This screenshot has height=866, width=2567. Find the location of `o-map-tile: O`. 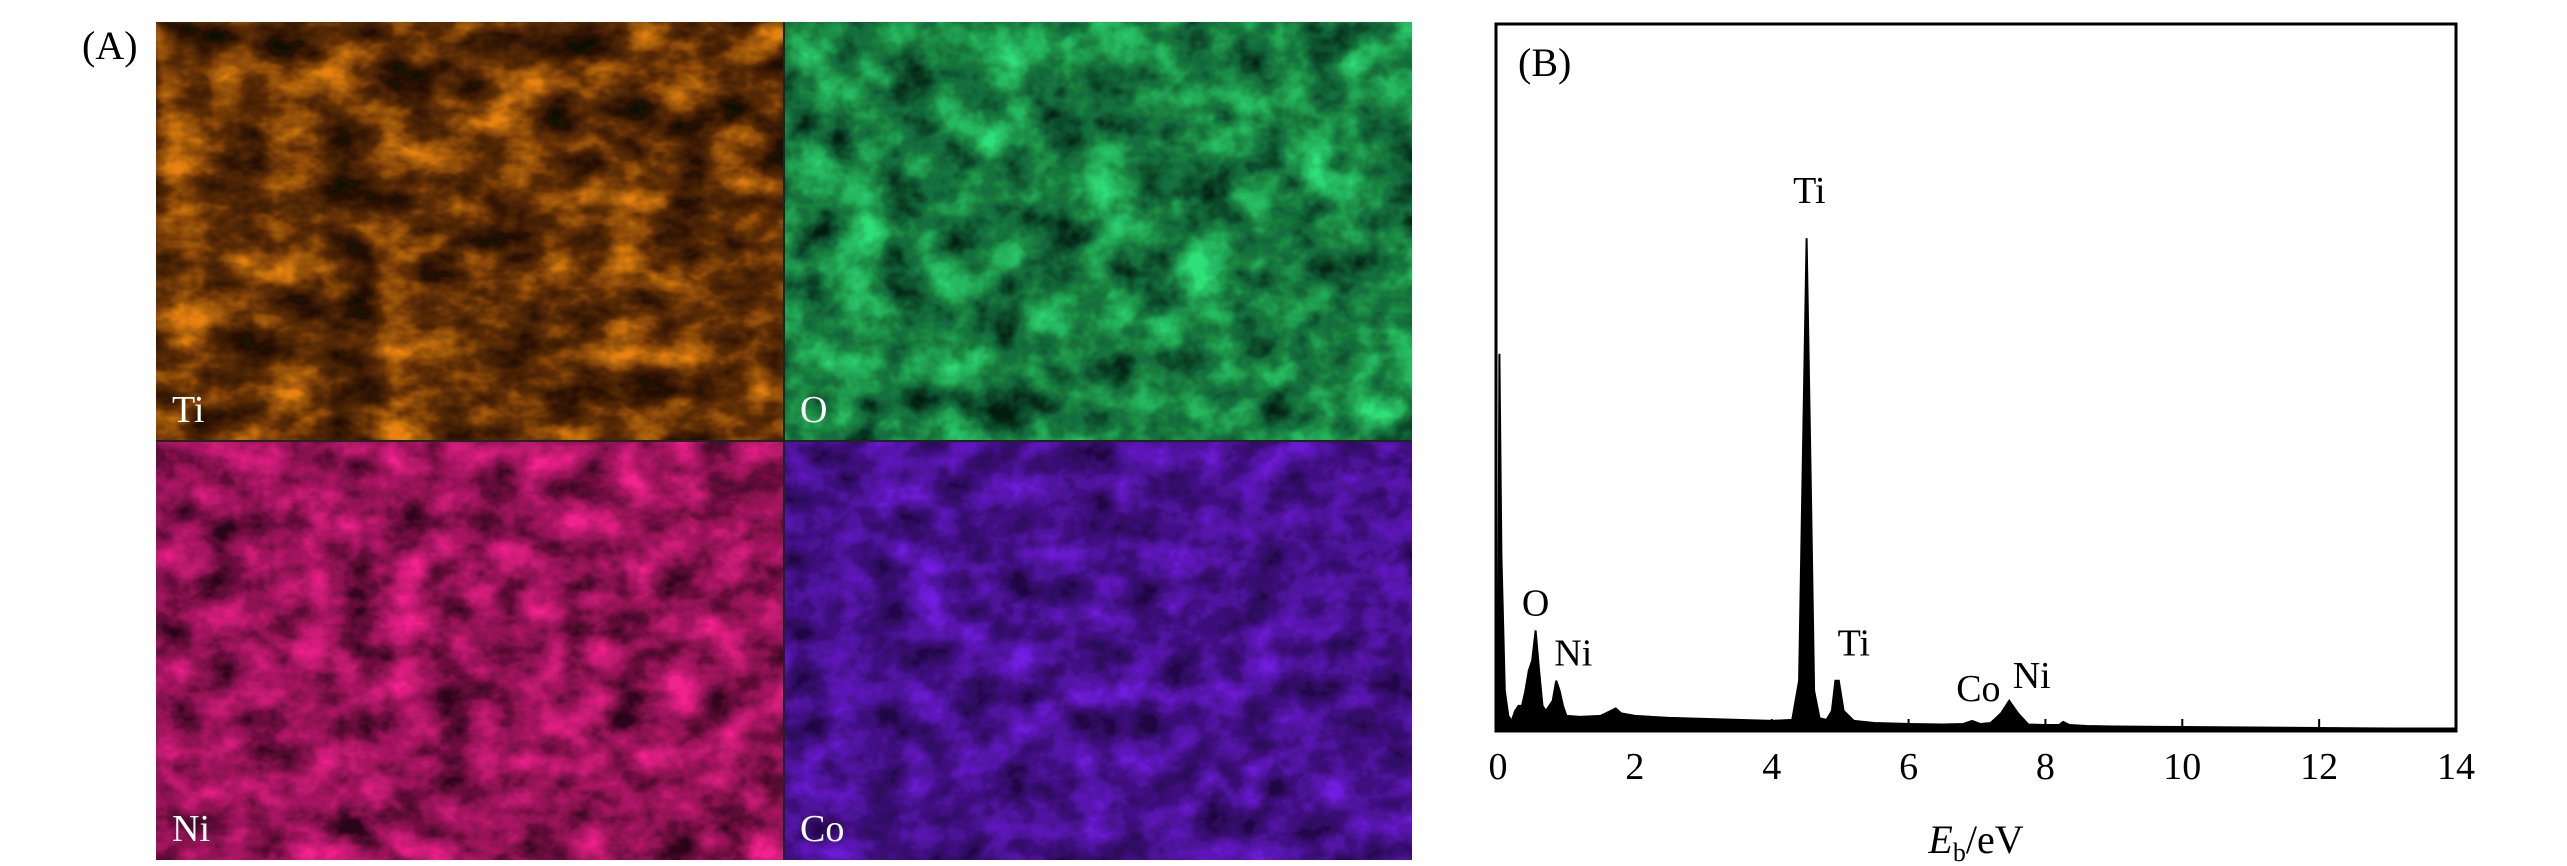

o-map-tile: O is located at coordinates (1098, 231).